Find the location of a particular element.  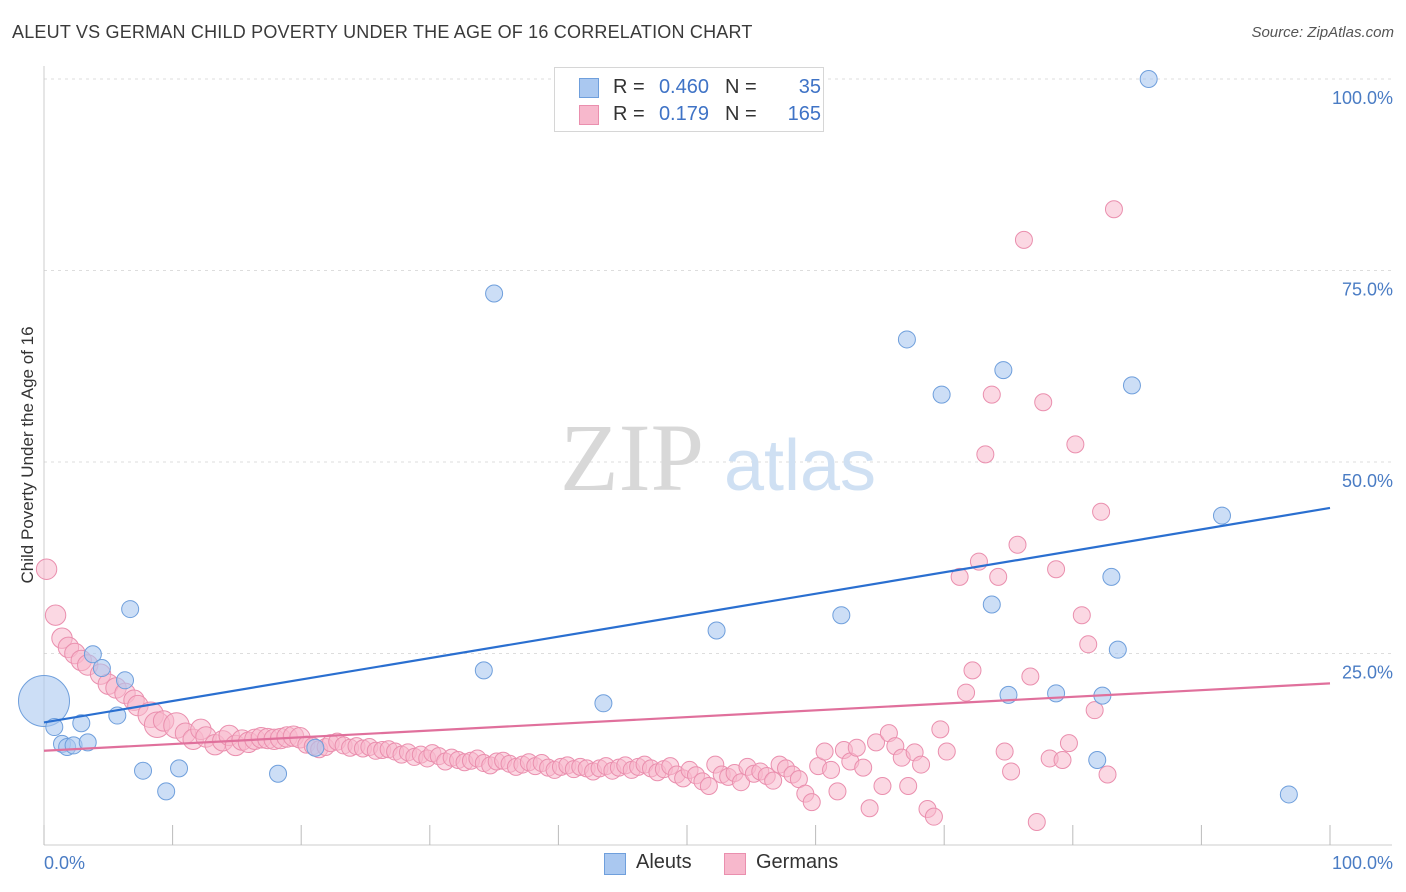

y-tick-label: 50.0% is located at coordinates (1367, 481).